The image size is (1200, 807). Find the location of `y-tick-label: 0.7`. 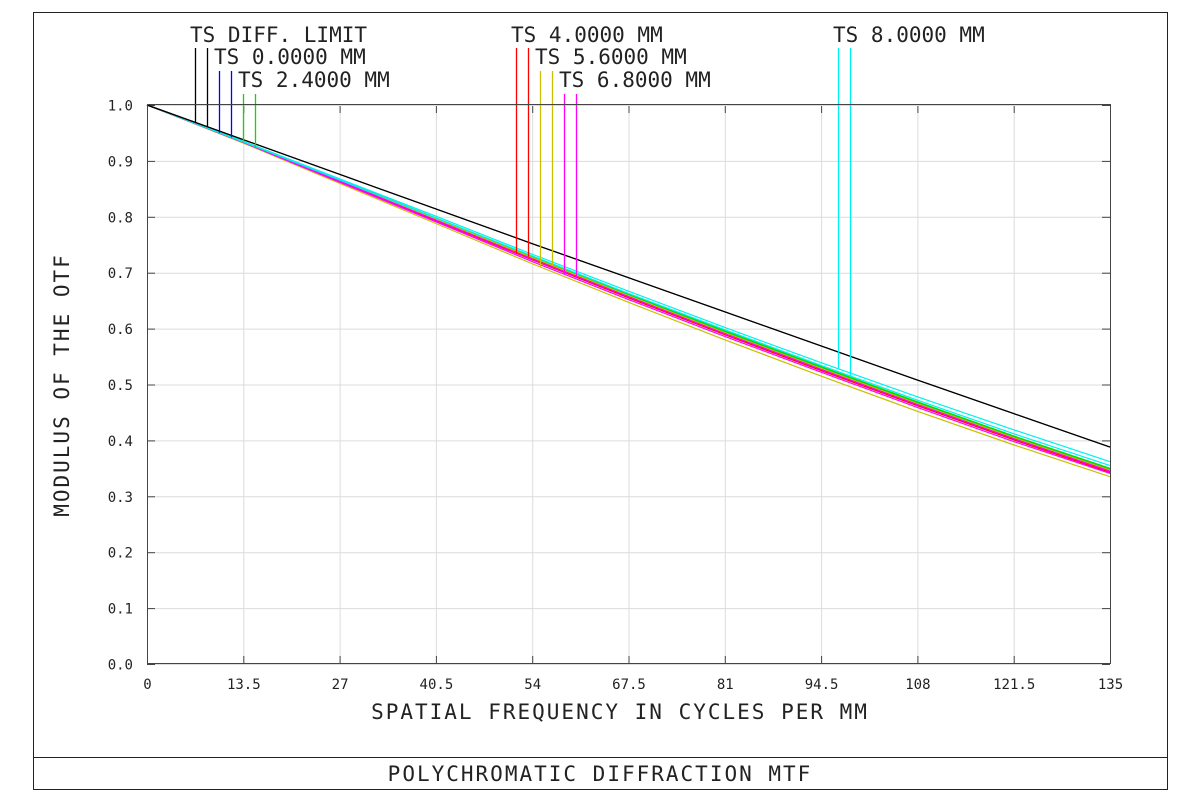

y-tick-label: 0.7 is located at coordinates (120, 274).